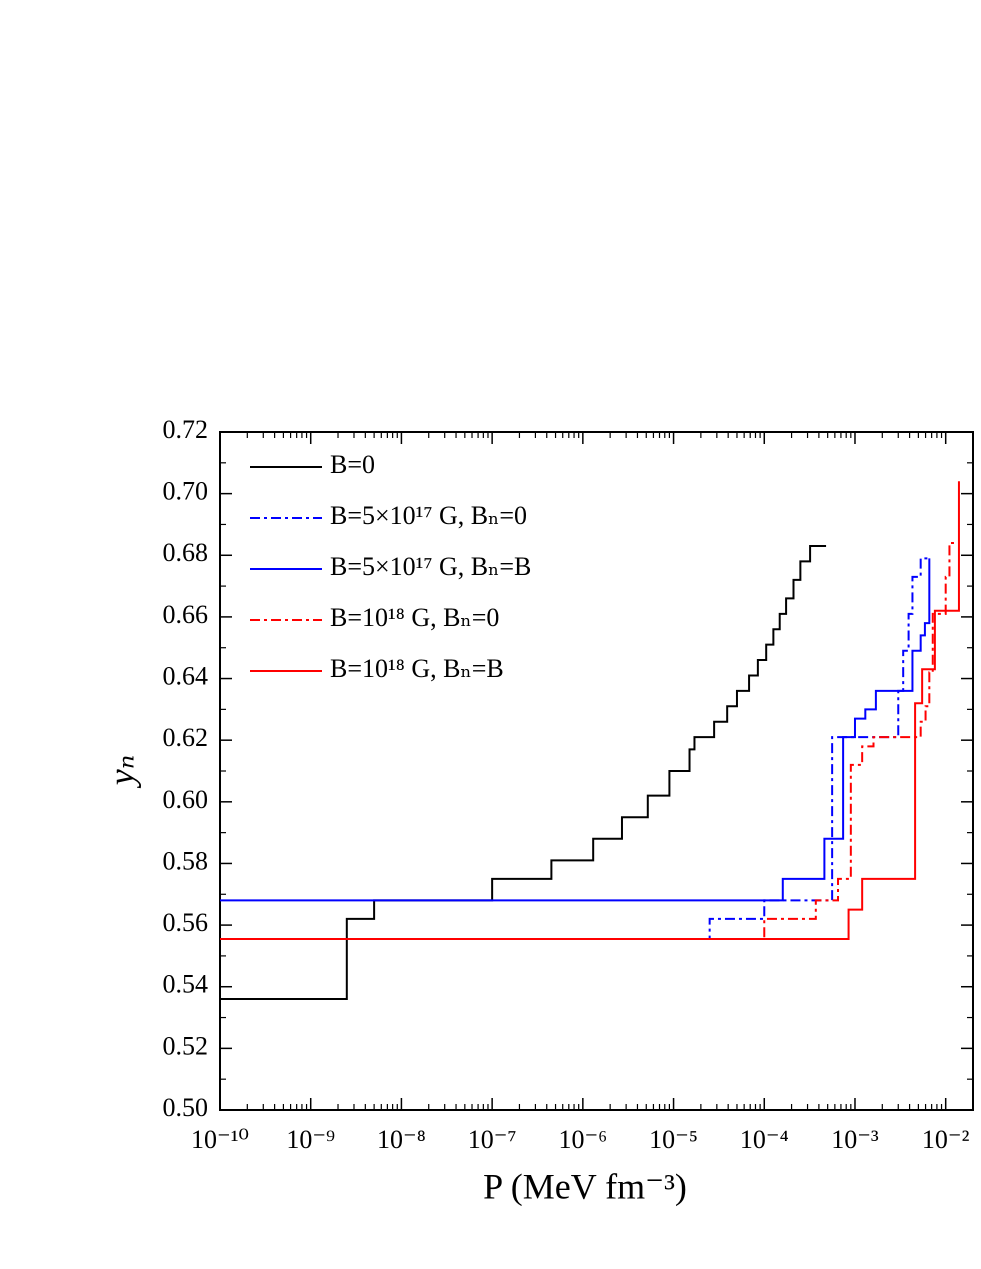 The image size is (981, 1269). What do you see at coordinates (186, 614) in the screenshot?
I see `y-tick-label: 0.66` at bounding box center [186, 614].